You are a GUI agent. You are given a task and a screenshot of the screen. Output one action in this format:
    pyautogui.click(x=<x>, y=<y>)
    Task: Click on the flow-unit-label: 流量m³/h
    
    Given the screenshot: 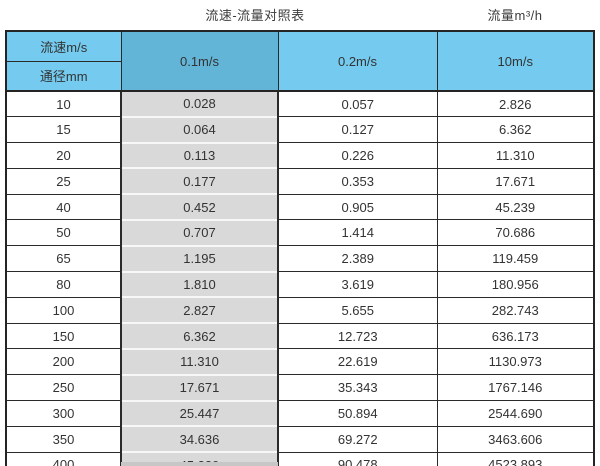 What is the action you would take?
    pyautogui.click(x=515, y=15)
    